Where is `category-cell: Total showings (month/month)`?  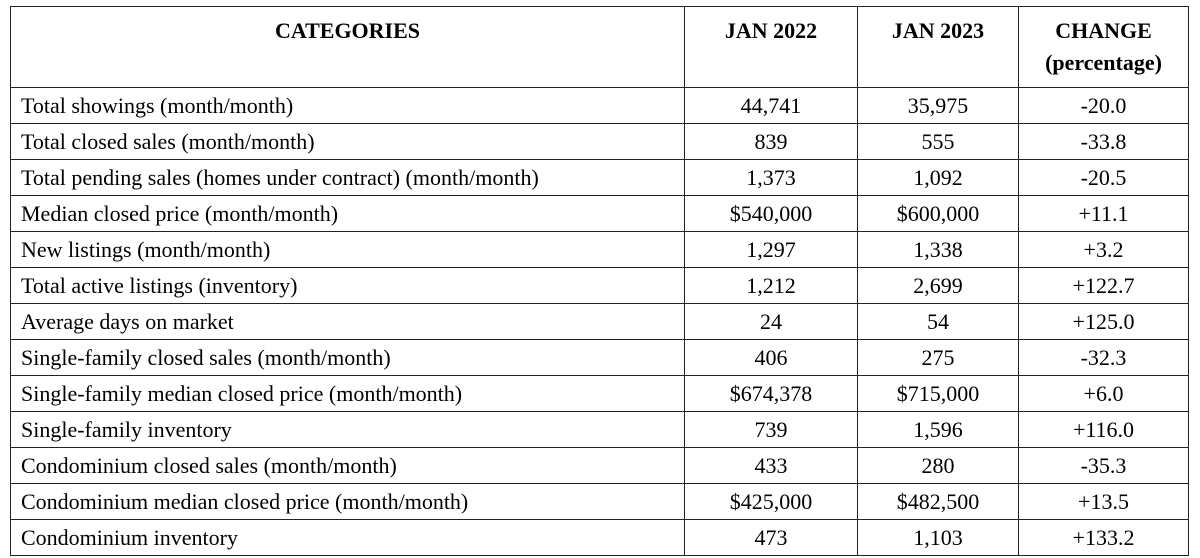 category-cell: Total showings (month/month) is located at coordinates (347, 105).